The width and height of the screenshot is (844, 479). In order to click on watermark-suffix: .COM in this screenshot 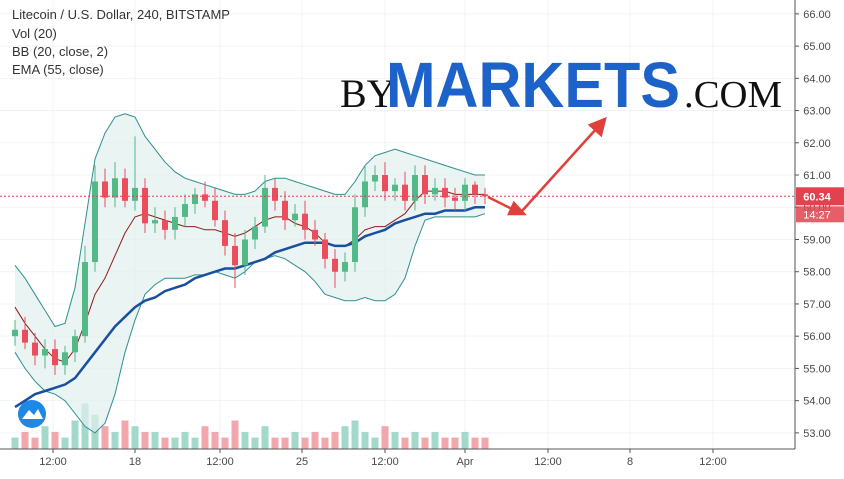, I will do `click(733, 95)`.